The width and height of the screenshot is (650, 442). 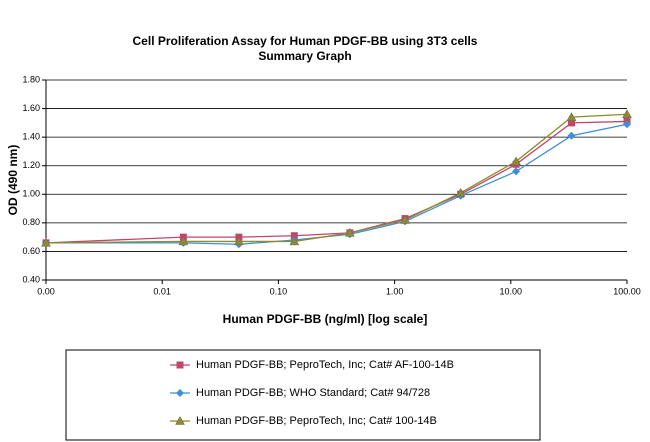 I want to click on y-tick-label: 1.60, so click(x=31, y=108).